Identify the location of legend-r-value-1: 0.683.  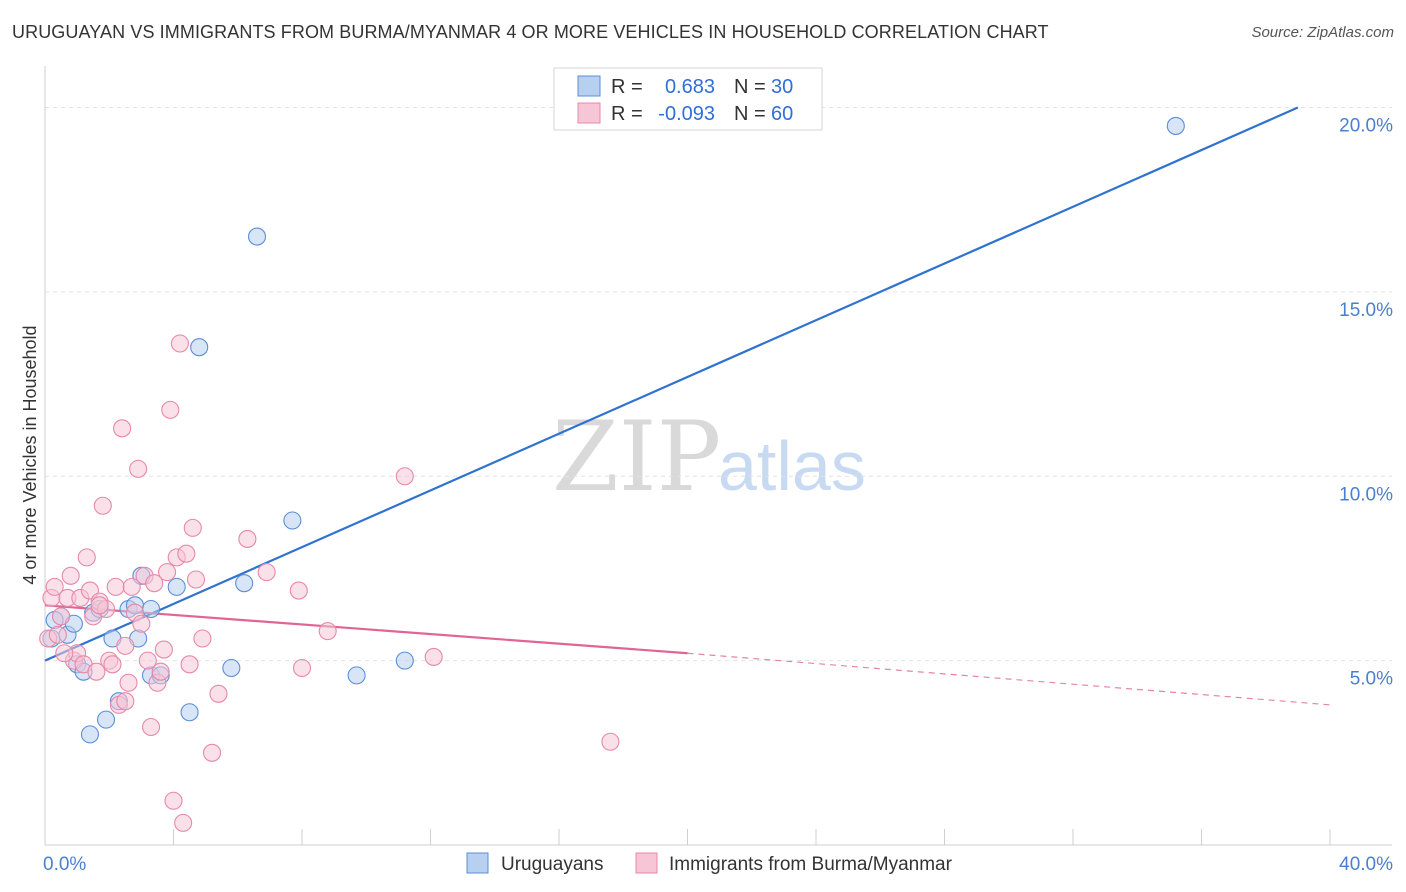
(690, 87).